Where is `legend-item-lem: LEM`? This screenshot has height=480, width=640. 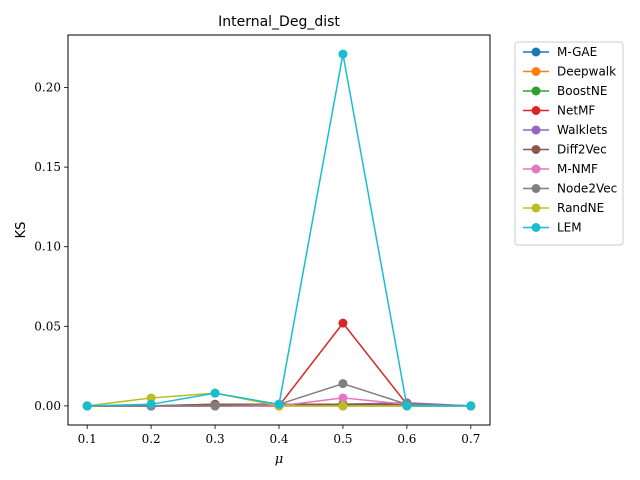 legend-item-lem: LEM is located at coordinates (552, 228).